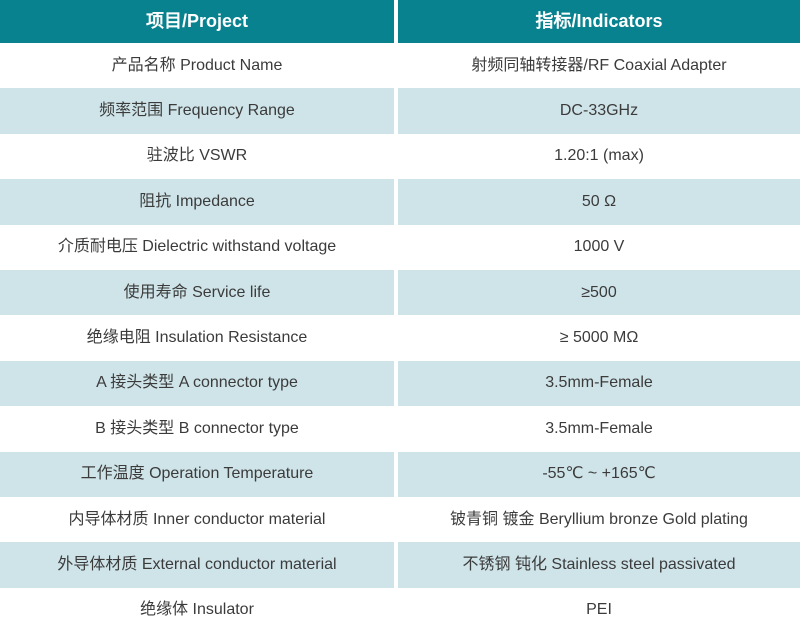  I want to click on header-cell-project: 项目/Project, so click(197, 21).